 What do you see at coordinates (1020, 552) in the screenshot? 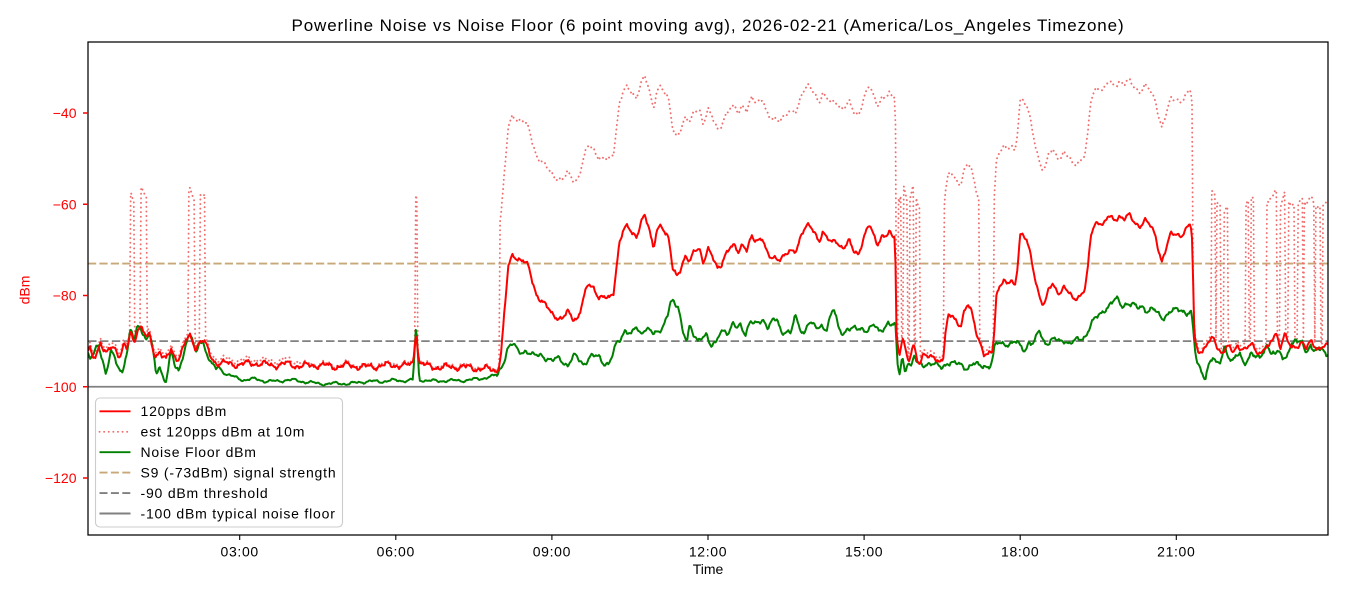
I see `svg-text: 18:00` at bounding box center [1020, 552].